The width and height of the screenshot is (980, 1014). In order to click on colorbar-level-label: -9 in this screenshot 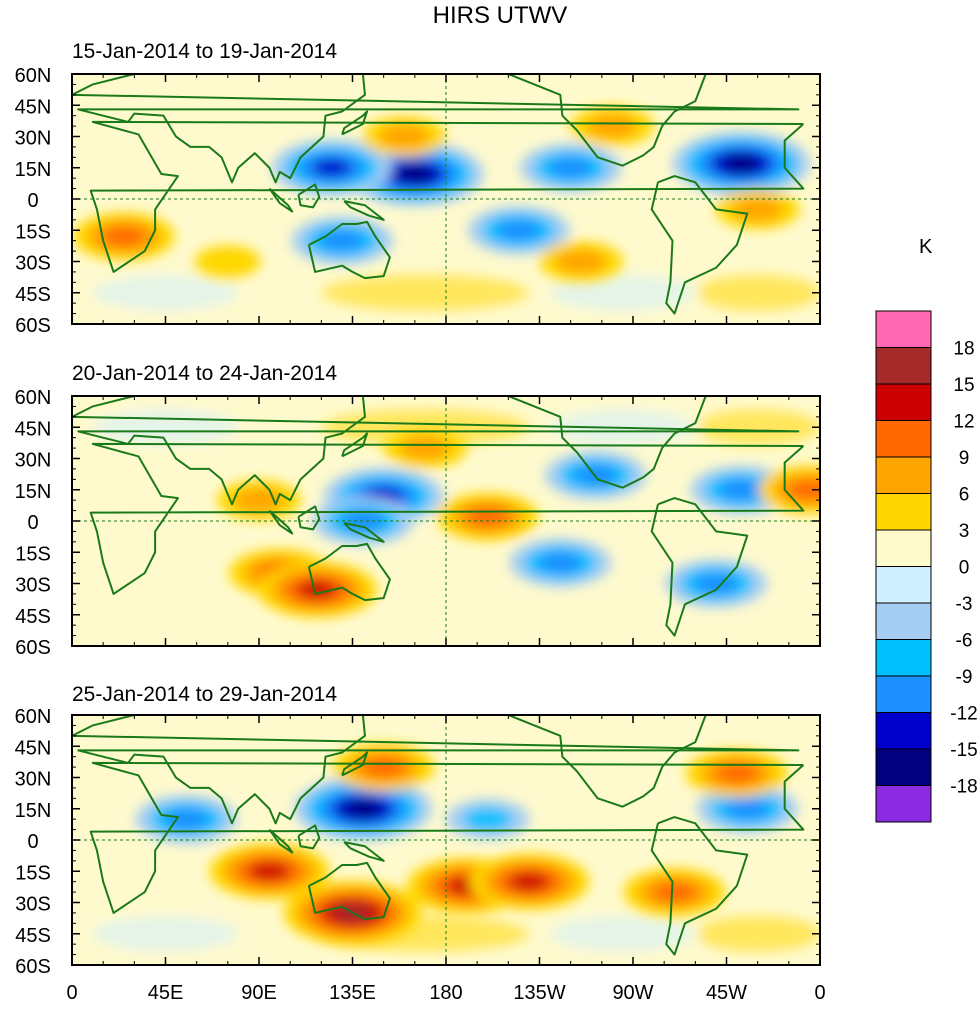, I will do `click(964, 677)`.